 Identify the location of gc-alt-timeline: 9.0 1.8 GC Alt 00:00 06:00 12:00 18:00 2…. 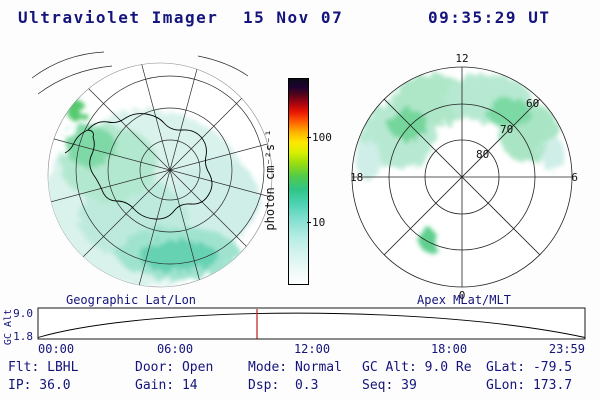
(294, 331).